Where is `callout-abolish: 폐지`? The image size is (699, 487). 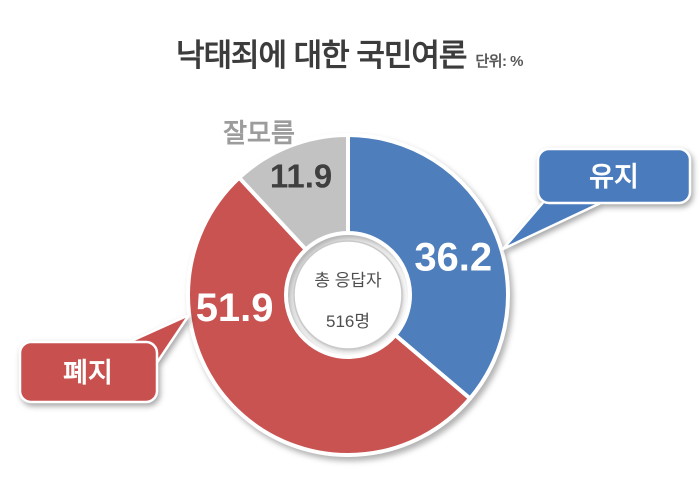
callout-abolish: 폐지 is located at coordinates (104, 358).